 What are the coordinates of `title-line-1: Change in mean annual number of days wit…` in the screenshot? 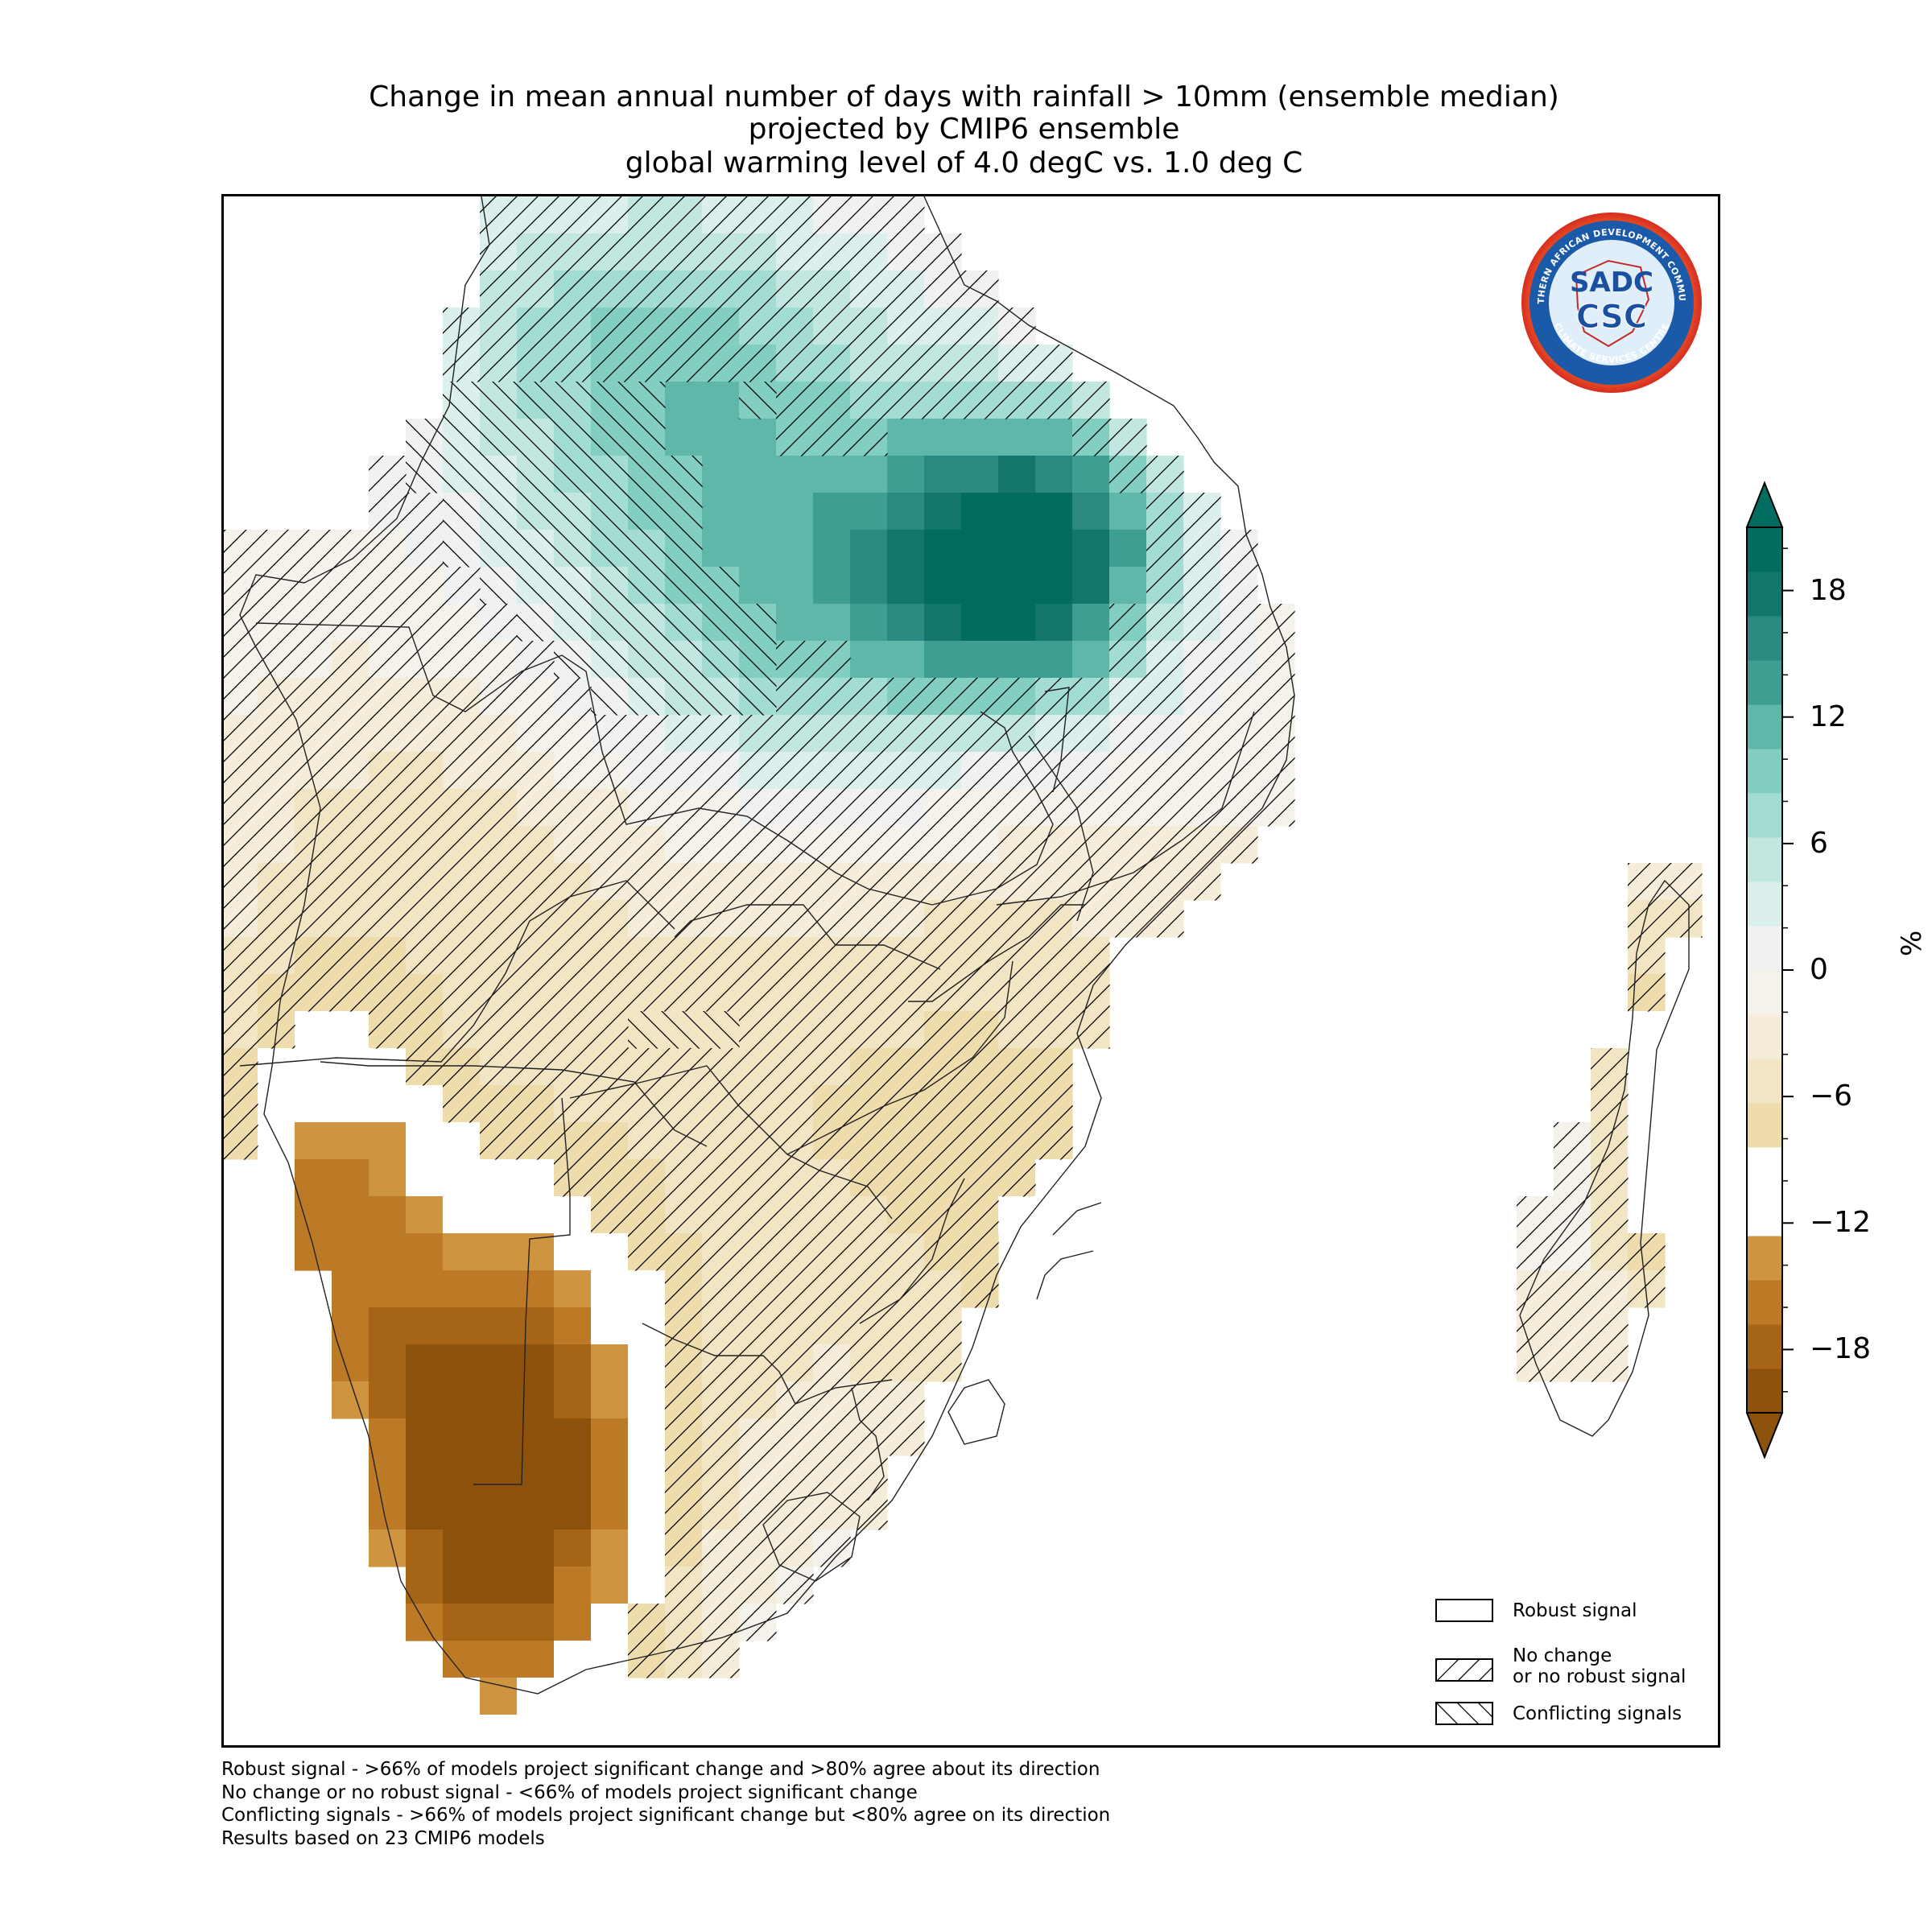 It's located at (964, 97).